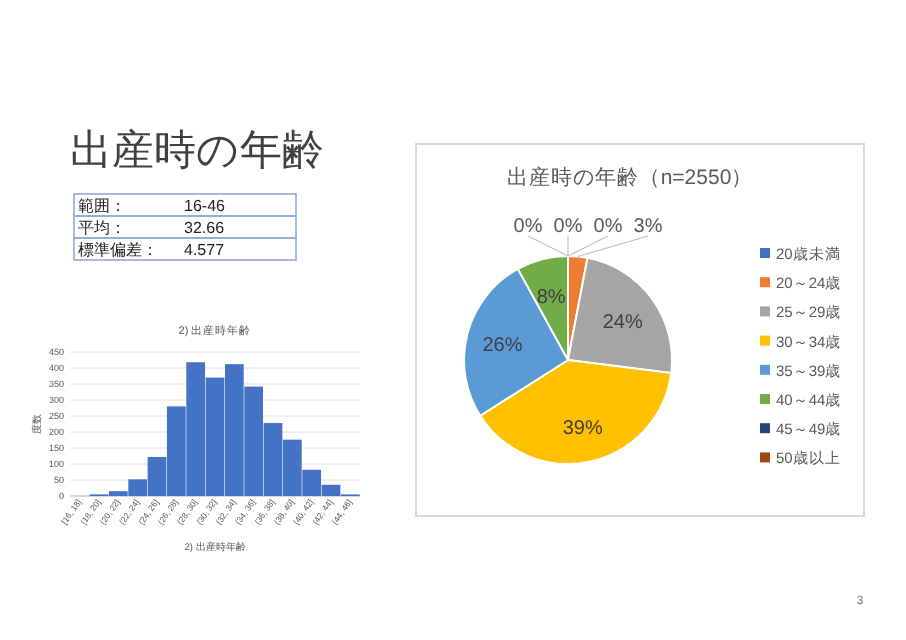 This screenshot has width=906, height=640. I want to click on text: 出産時の年齢, so click(197, 151).